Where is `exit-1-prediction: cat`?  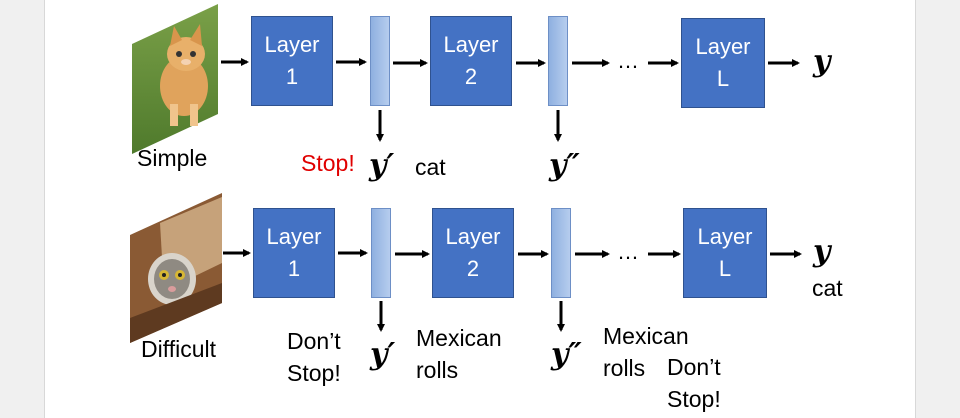 exit-1-prediction: cat is located at coordinates (430, 167).